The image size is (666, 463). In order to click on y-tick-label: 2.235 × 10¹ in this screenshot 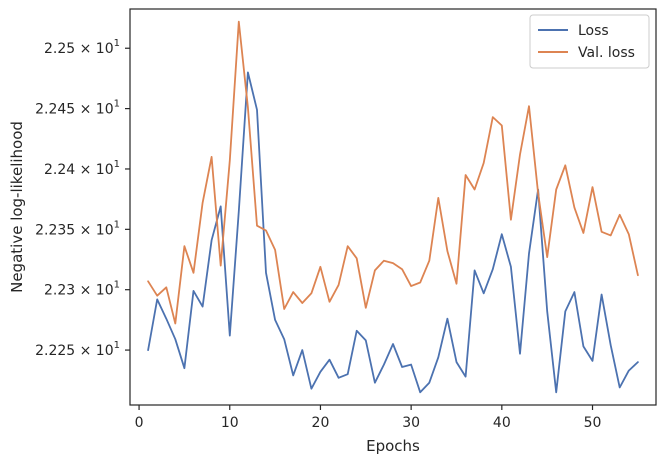, I will do `click(77, 228)`.